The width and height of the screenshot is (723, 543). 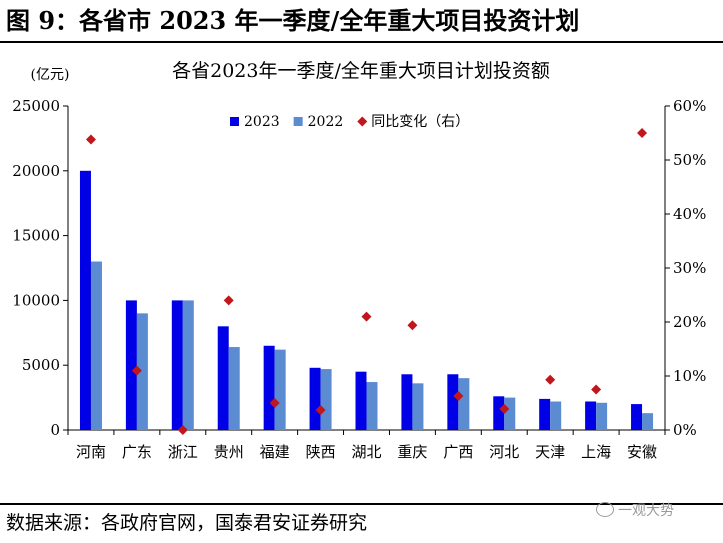 What do you see at coordinates (642, 452) in the screenshot?
I see `category-label: 安徽` at bounding box center [642, 452].